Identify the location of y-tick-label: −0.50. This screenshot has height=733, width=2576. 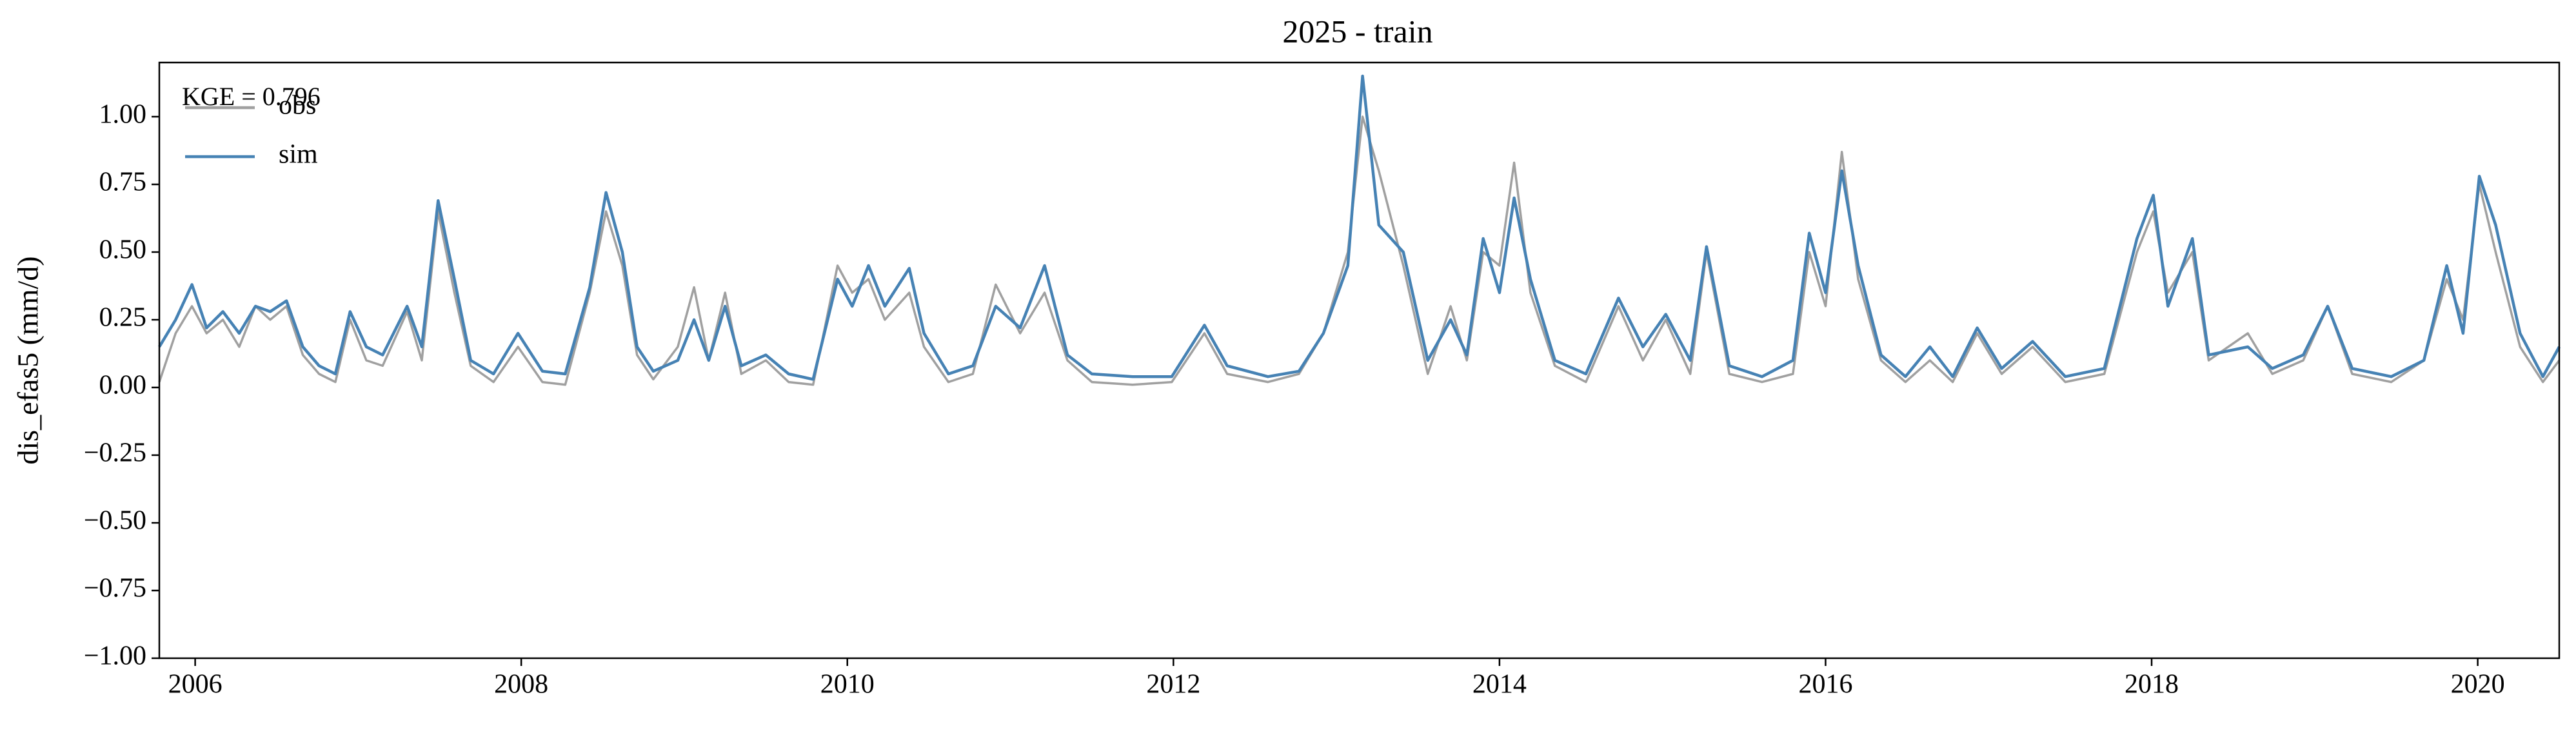
(115, 521).